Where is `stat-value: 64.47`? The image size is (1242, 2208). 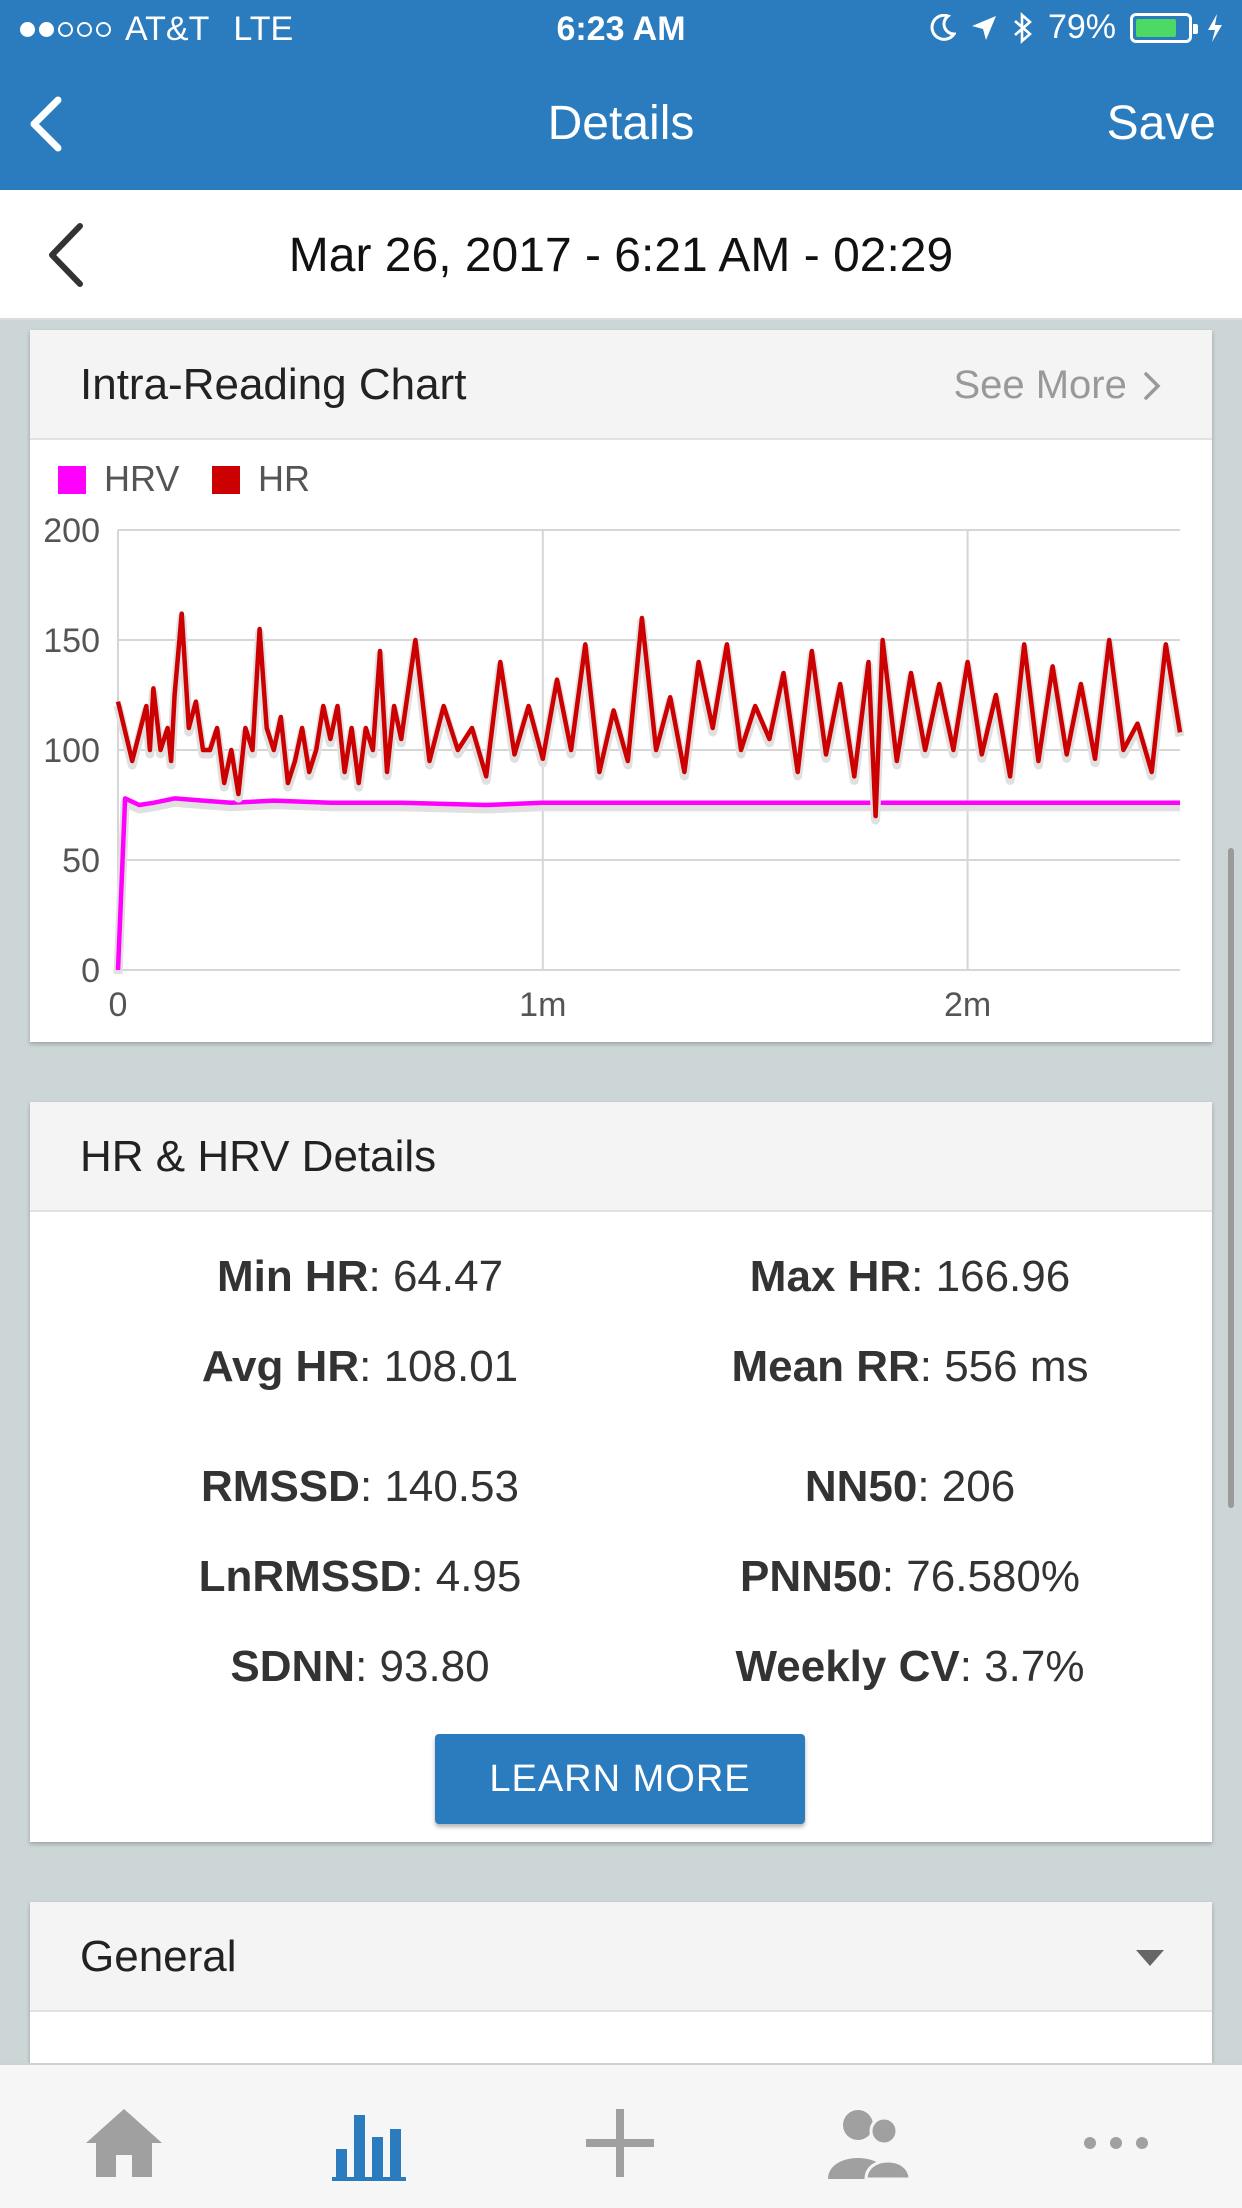
stat-value: 64.47 is located at coordinates (448, 1276).